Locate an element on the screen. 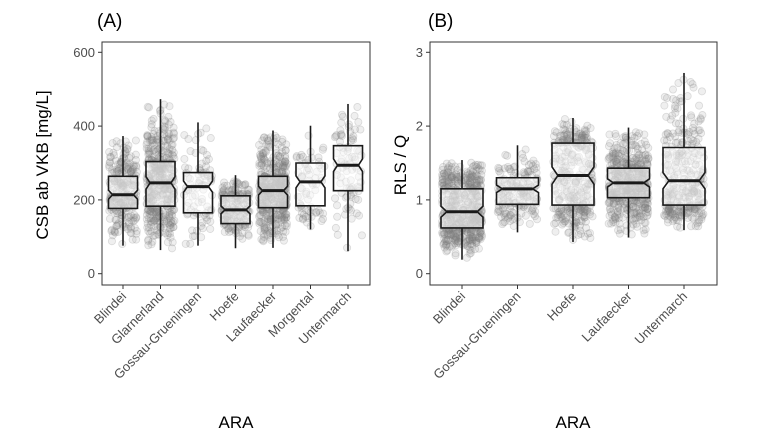  panel-a-y-tick-label: 200 is located at coordinates (84, 199).